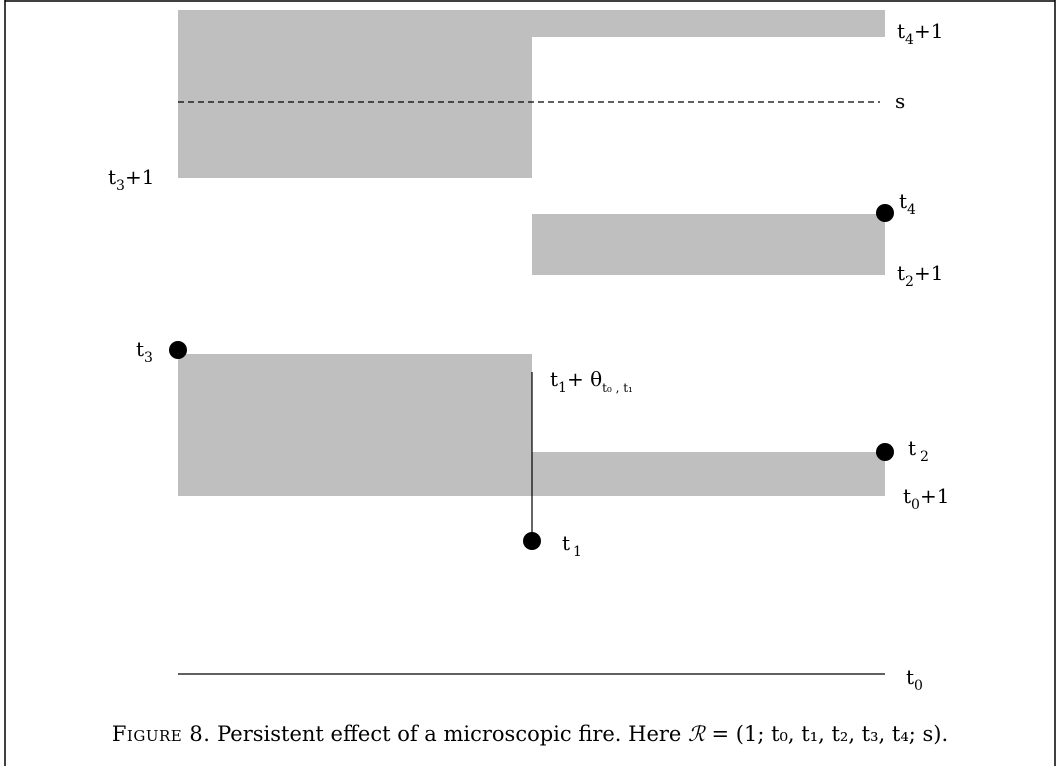 This screenshot has width=1060, height=766. What do you see at coordinates (144, 351) in the screenshot?
I see `label-t3: t3` at bounding box center [144, 351].